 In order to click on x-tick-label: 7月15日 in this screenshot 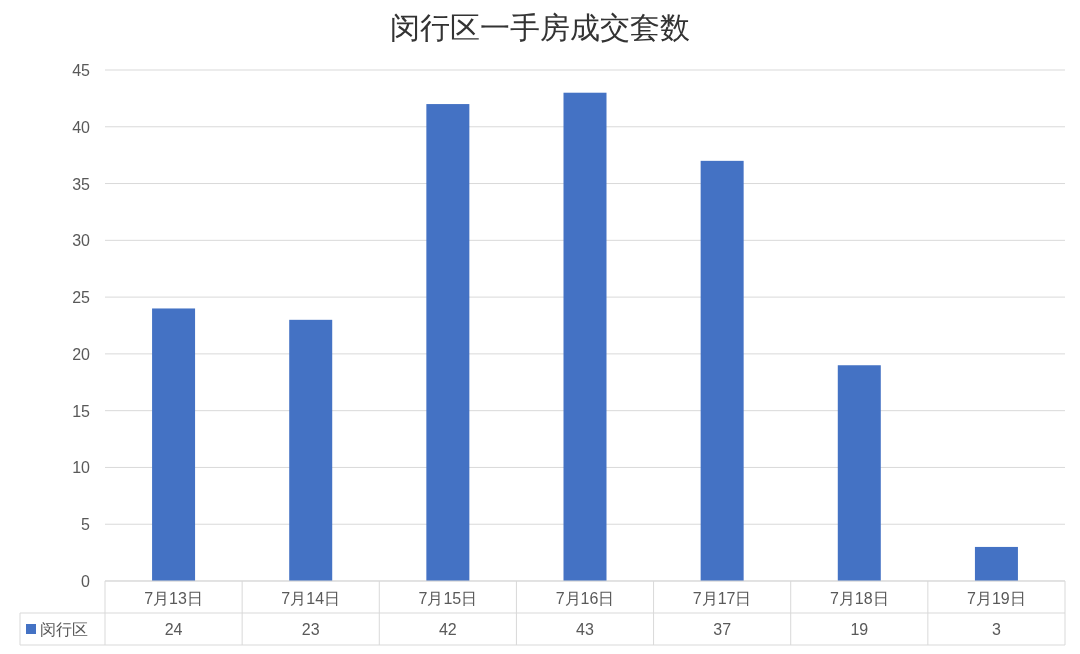, I will do `click(448, 598)`.